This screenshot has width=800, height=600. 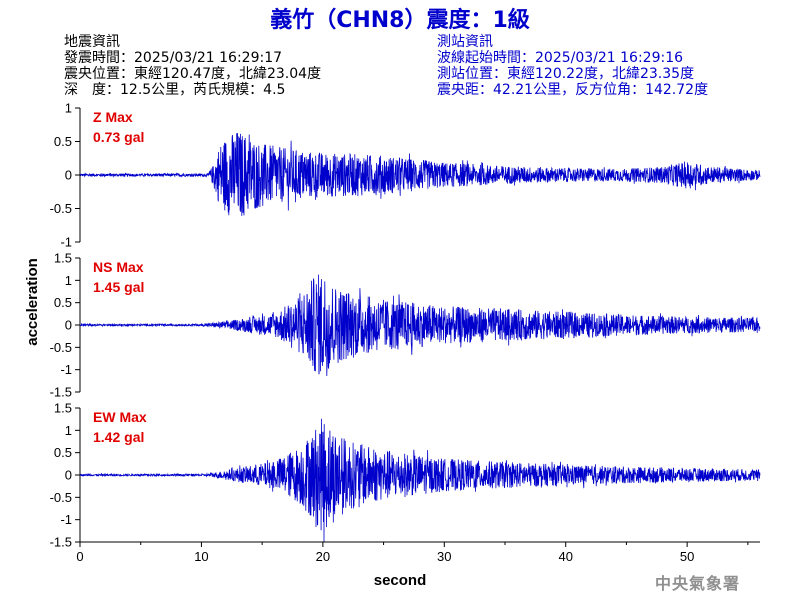 What do you see at coordinates (698, 583) in the screenshot?
I see `agency-watermark: 中央氣象署` at bounding box center [698, 583].